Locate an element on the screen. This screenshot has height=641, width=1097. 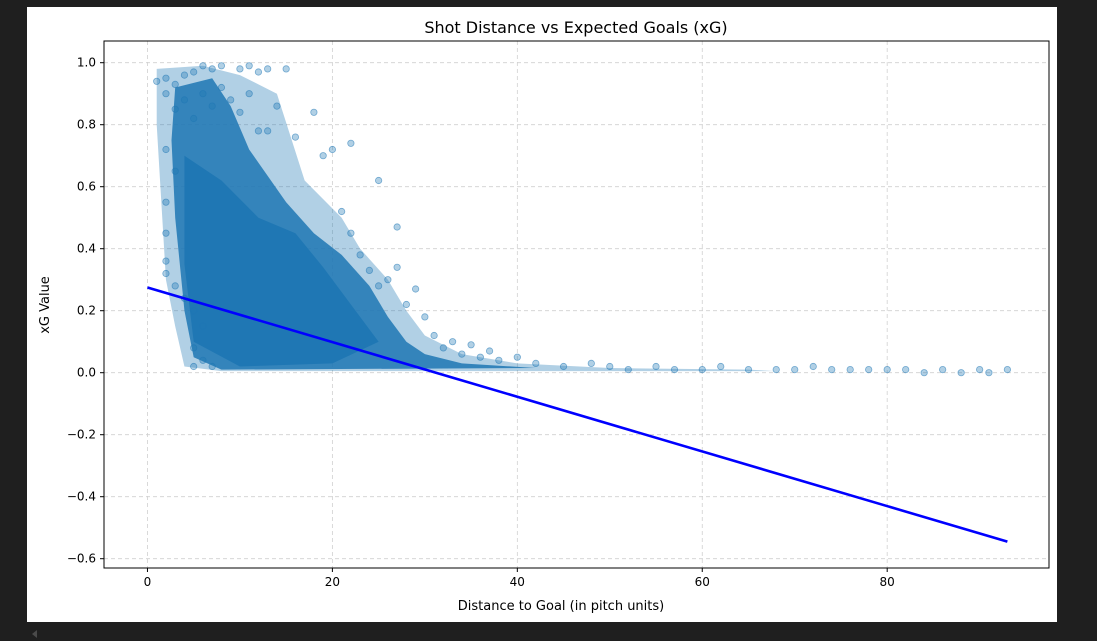
y-tick-label: −0.6 is located at coordinates (81, 559).